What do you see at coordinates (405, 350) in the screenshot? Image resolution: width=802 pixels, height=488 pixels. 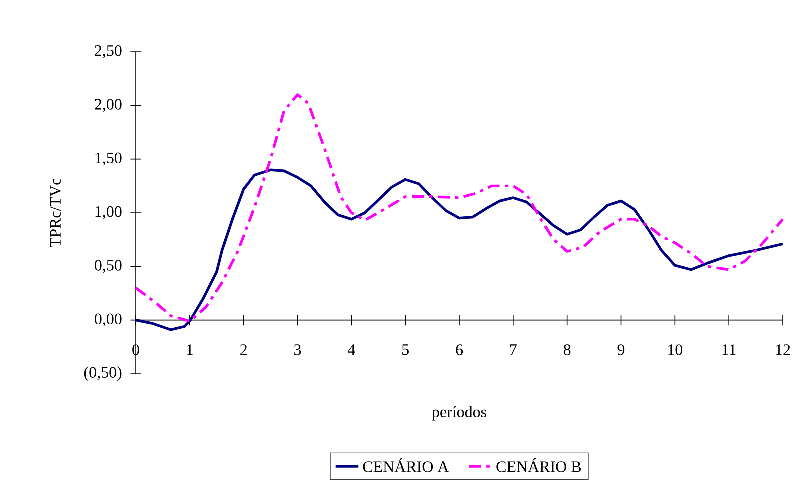 I see `x-tick-label: 5` at bounding box center [405, 350].